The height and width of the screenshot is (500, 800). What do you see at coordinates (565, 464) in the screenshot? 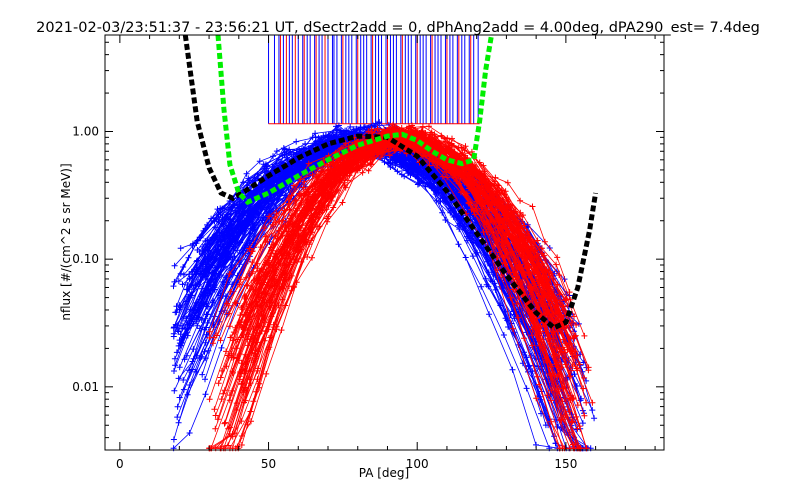
I see `x-tick-label: 150` at bounding box center [565, 464].